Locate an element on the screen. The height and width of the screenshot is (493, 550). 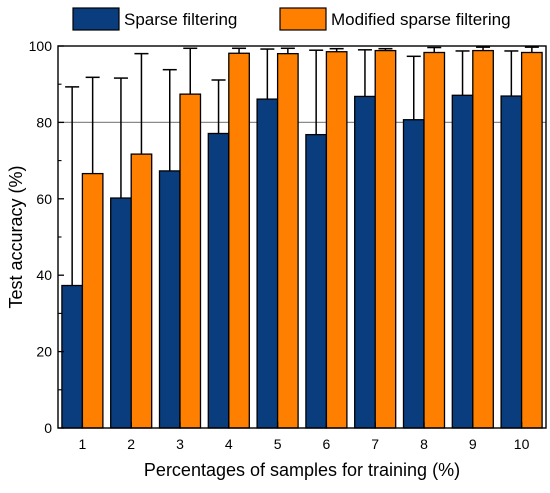
x-tick-label-9: 9 is located at coordinates (473, 444).